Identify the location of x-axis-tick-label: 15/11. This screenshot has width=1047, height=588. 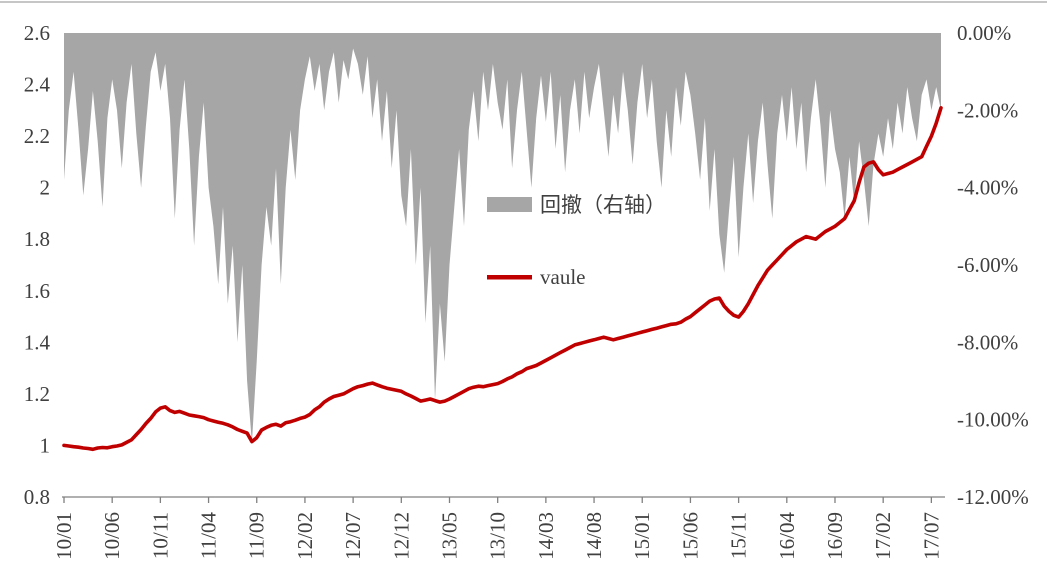
(739, 535).